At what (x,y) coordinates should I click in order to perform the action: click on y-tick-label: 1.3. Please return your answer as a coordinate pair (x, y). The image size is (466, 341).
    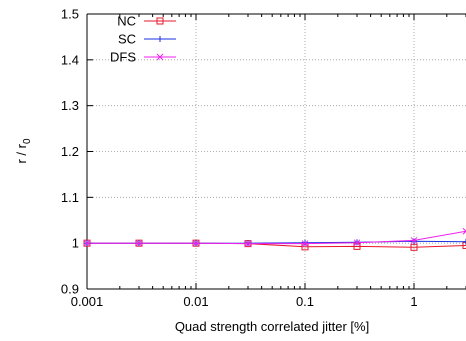
    Looking at the image, I should click on (70, 105).